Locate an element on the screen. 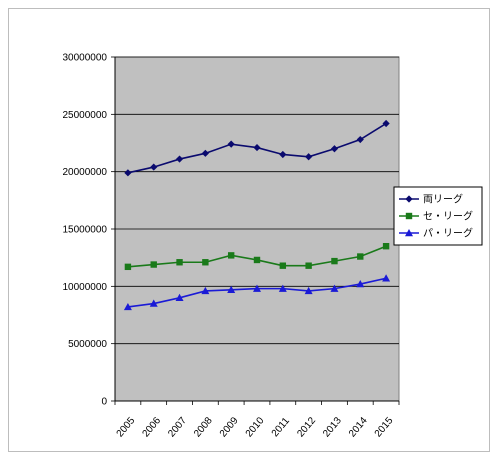 The width and height of the screenshot is (500, 460). x-tick-label: 2015 is located at coordinates (384, 427).